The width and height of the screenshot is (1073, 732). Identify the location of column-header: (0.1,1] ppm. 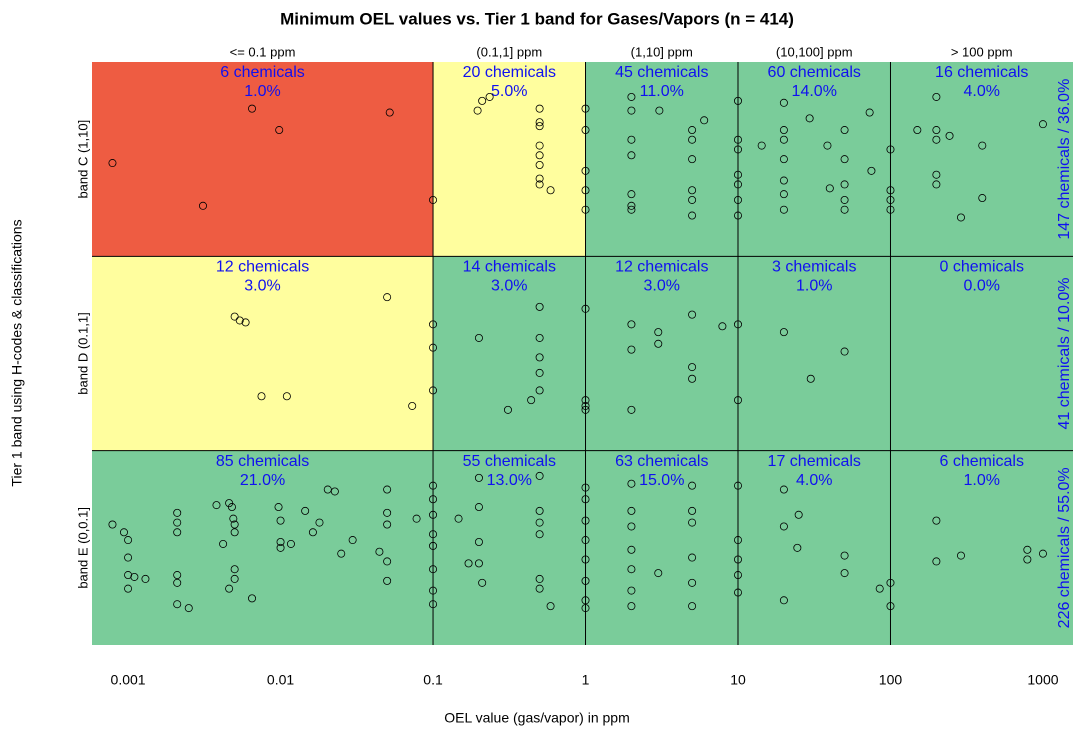
(509, 51).